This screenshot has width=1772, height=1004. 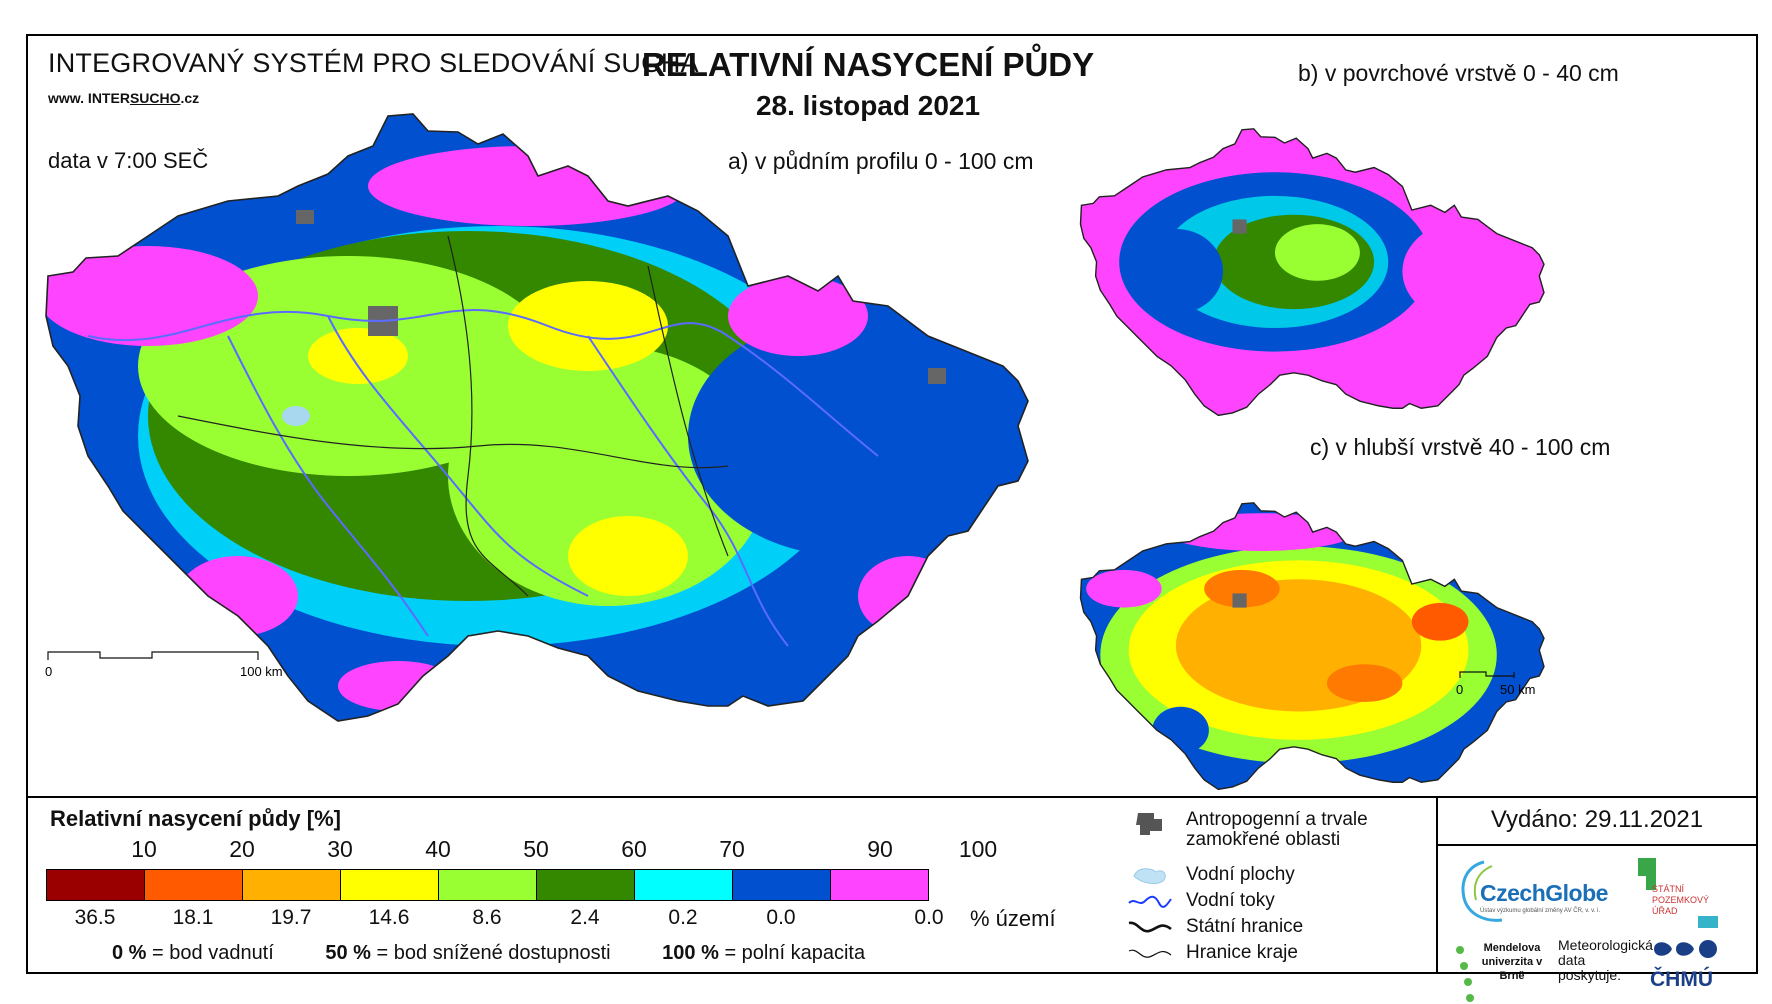 What do you see at coordinates (1605, 960) in the screenshot?
I see `meteo-data-provider: Meteorologická data poskytuje:` at bounding box center [1605, 960].